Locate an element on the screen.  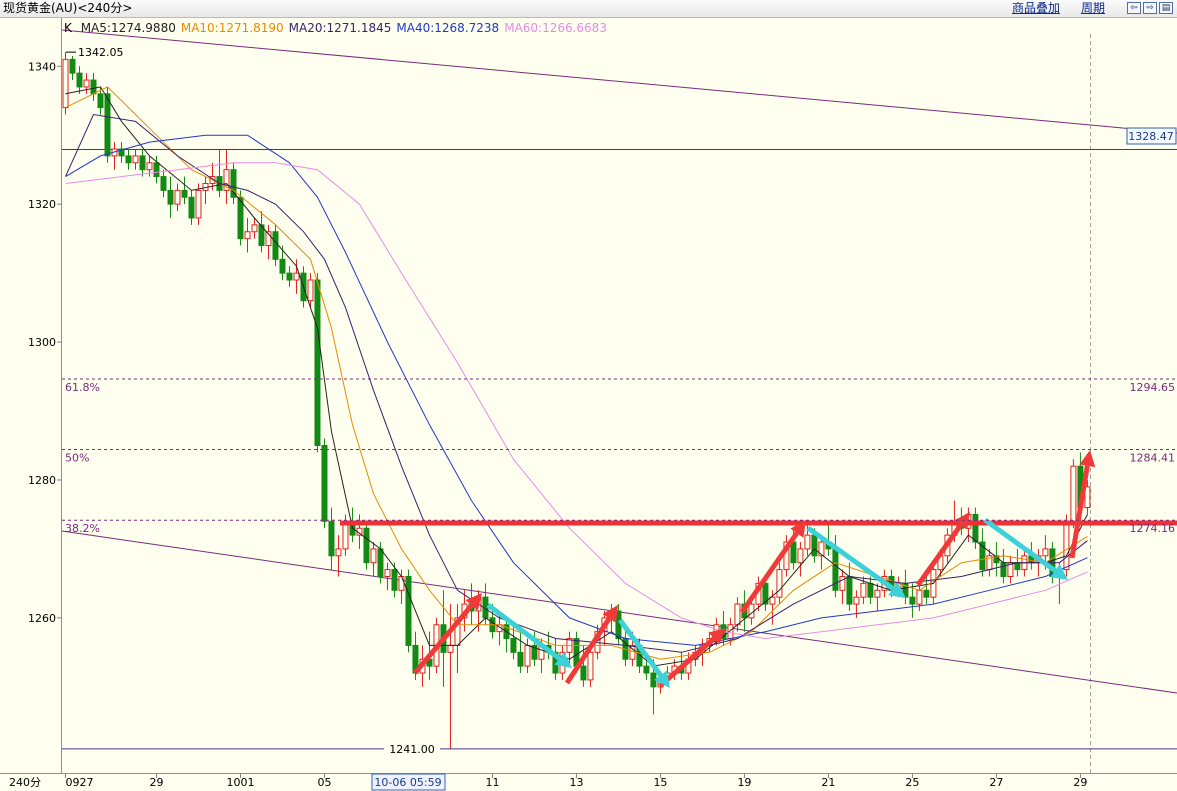
next-button: ⇨ is located at coordinates (1150, 8).